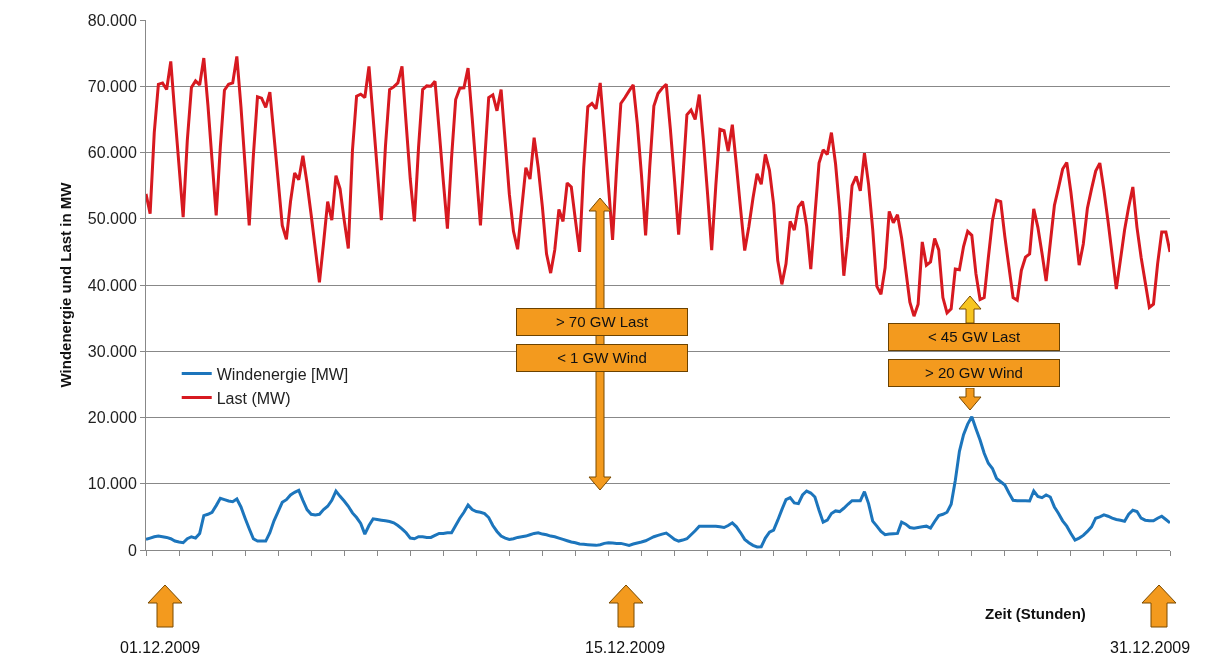  I want to click on annotation: > 20 GW Wind, so click(974, 372).